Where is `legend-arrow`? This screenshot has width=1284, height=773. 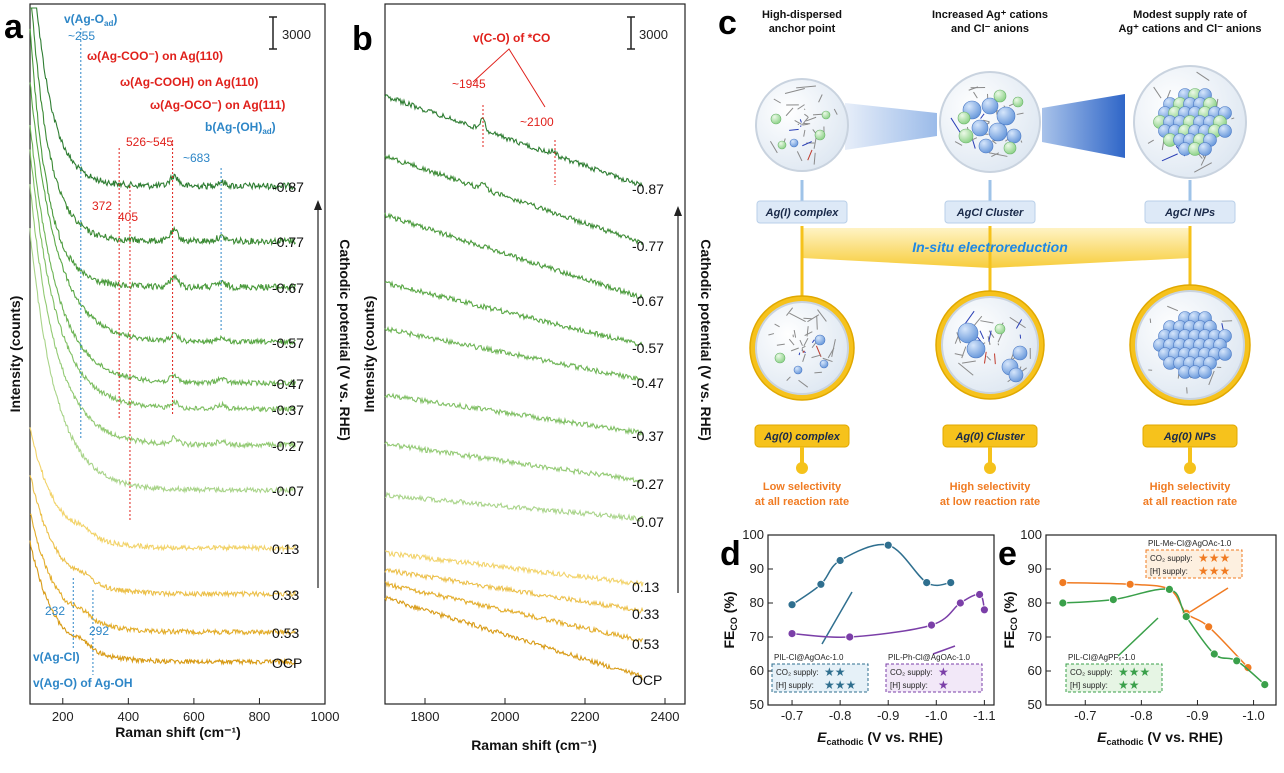 legend-arrow is located at coordinates (1209, 600).